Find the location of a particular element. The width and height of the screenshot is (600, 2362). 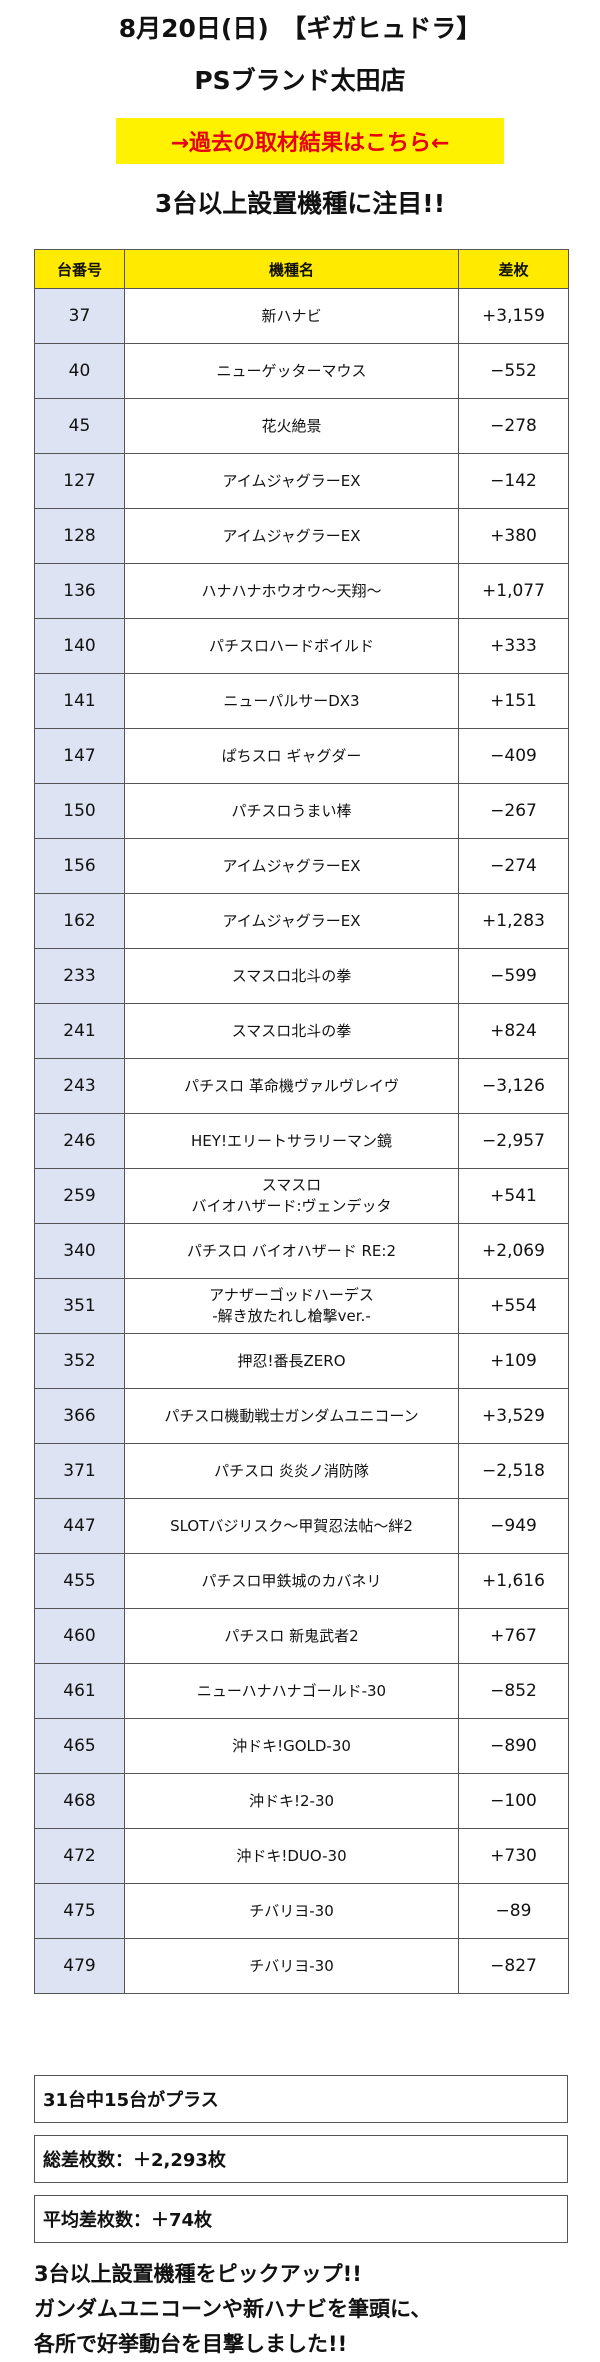

machine-number-cell: 45 is located at coordinates (79, 426).